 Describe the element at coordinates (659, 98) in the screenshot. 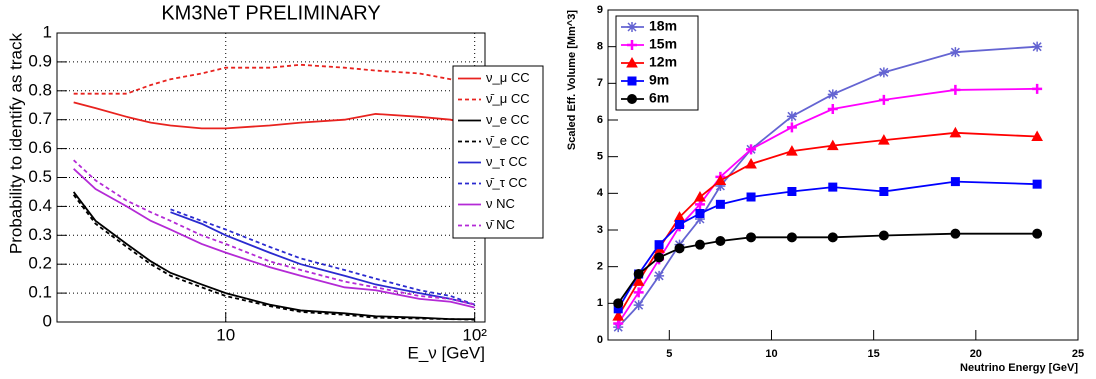

I see `legend-label: 6m` at that location.